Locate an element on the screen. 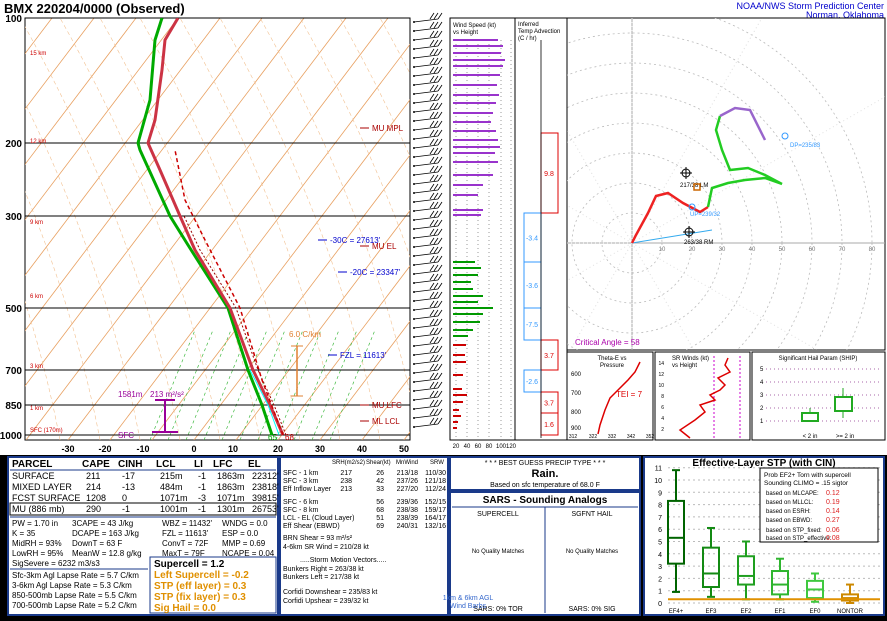 This screenshot has height=621, width=887. ring-label: 70 is located at coordinates (842, 250).